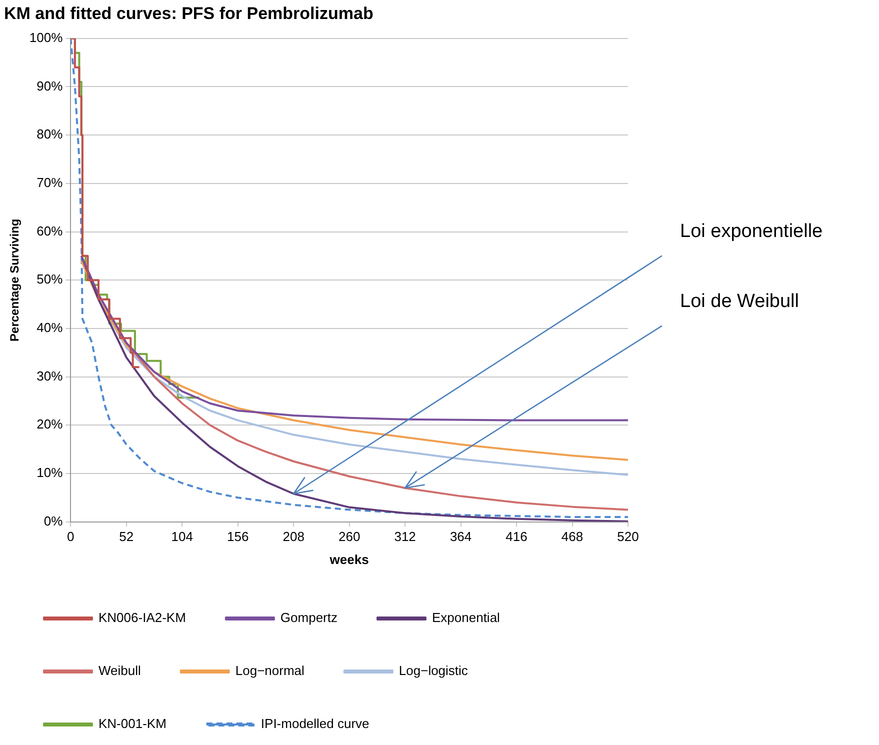 This screenshot has height=745, width=879. I want to click on y-tick-label: 80%, so click(50, 134).